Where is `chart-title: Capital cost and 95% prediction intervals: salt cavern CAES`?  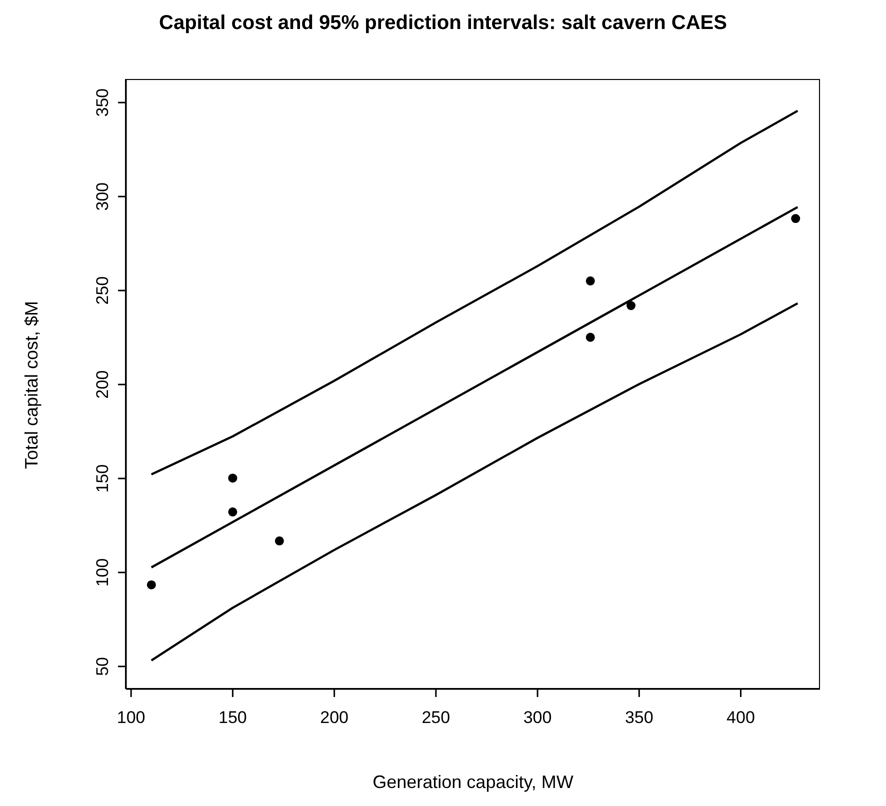
chart-title: Capital cost and 95% prediction intervals: salt cavern CAES is located at coordinates (443, 23).